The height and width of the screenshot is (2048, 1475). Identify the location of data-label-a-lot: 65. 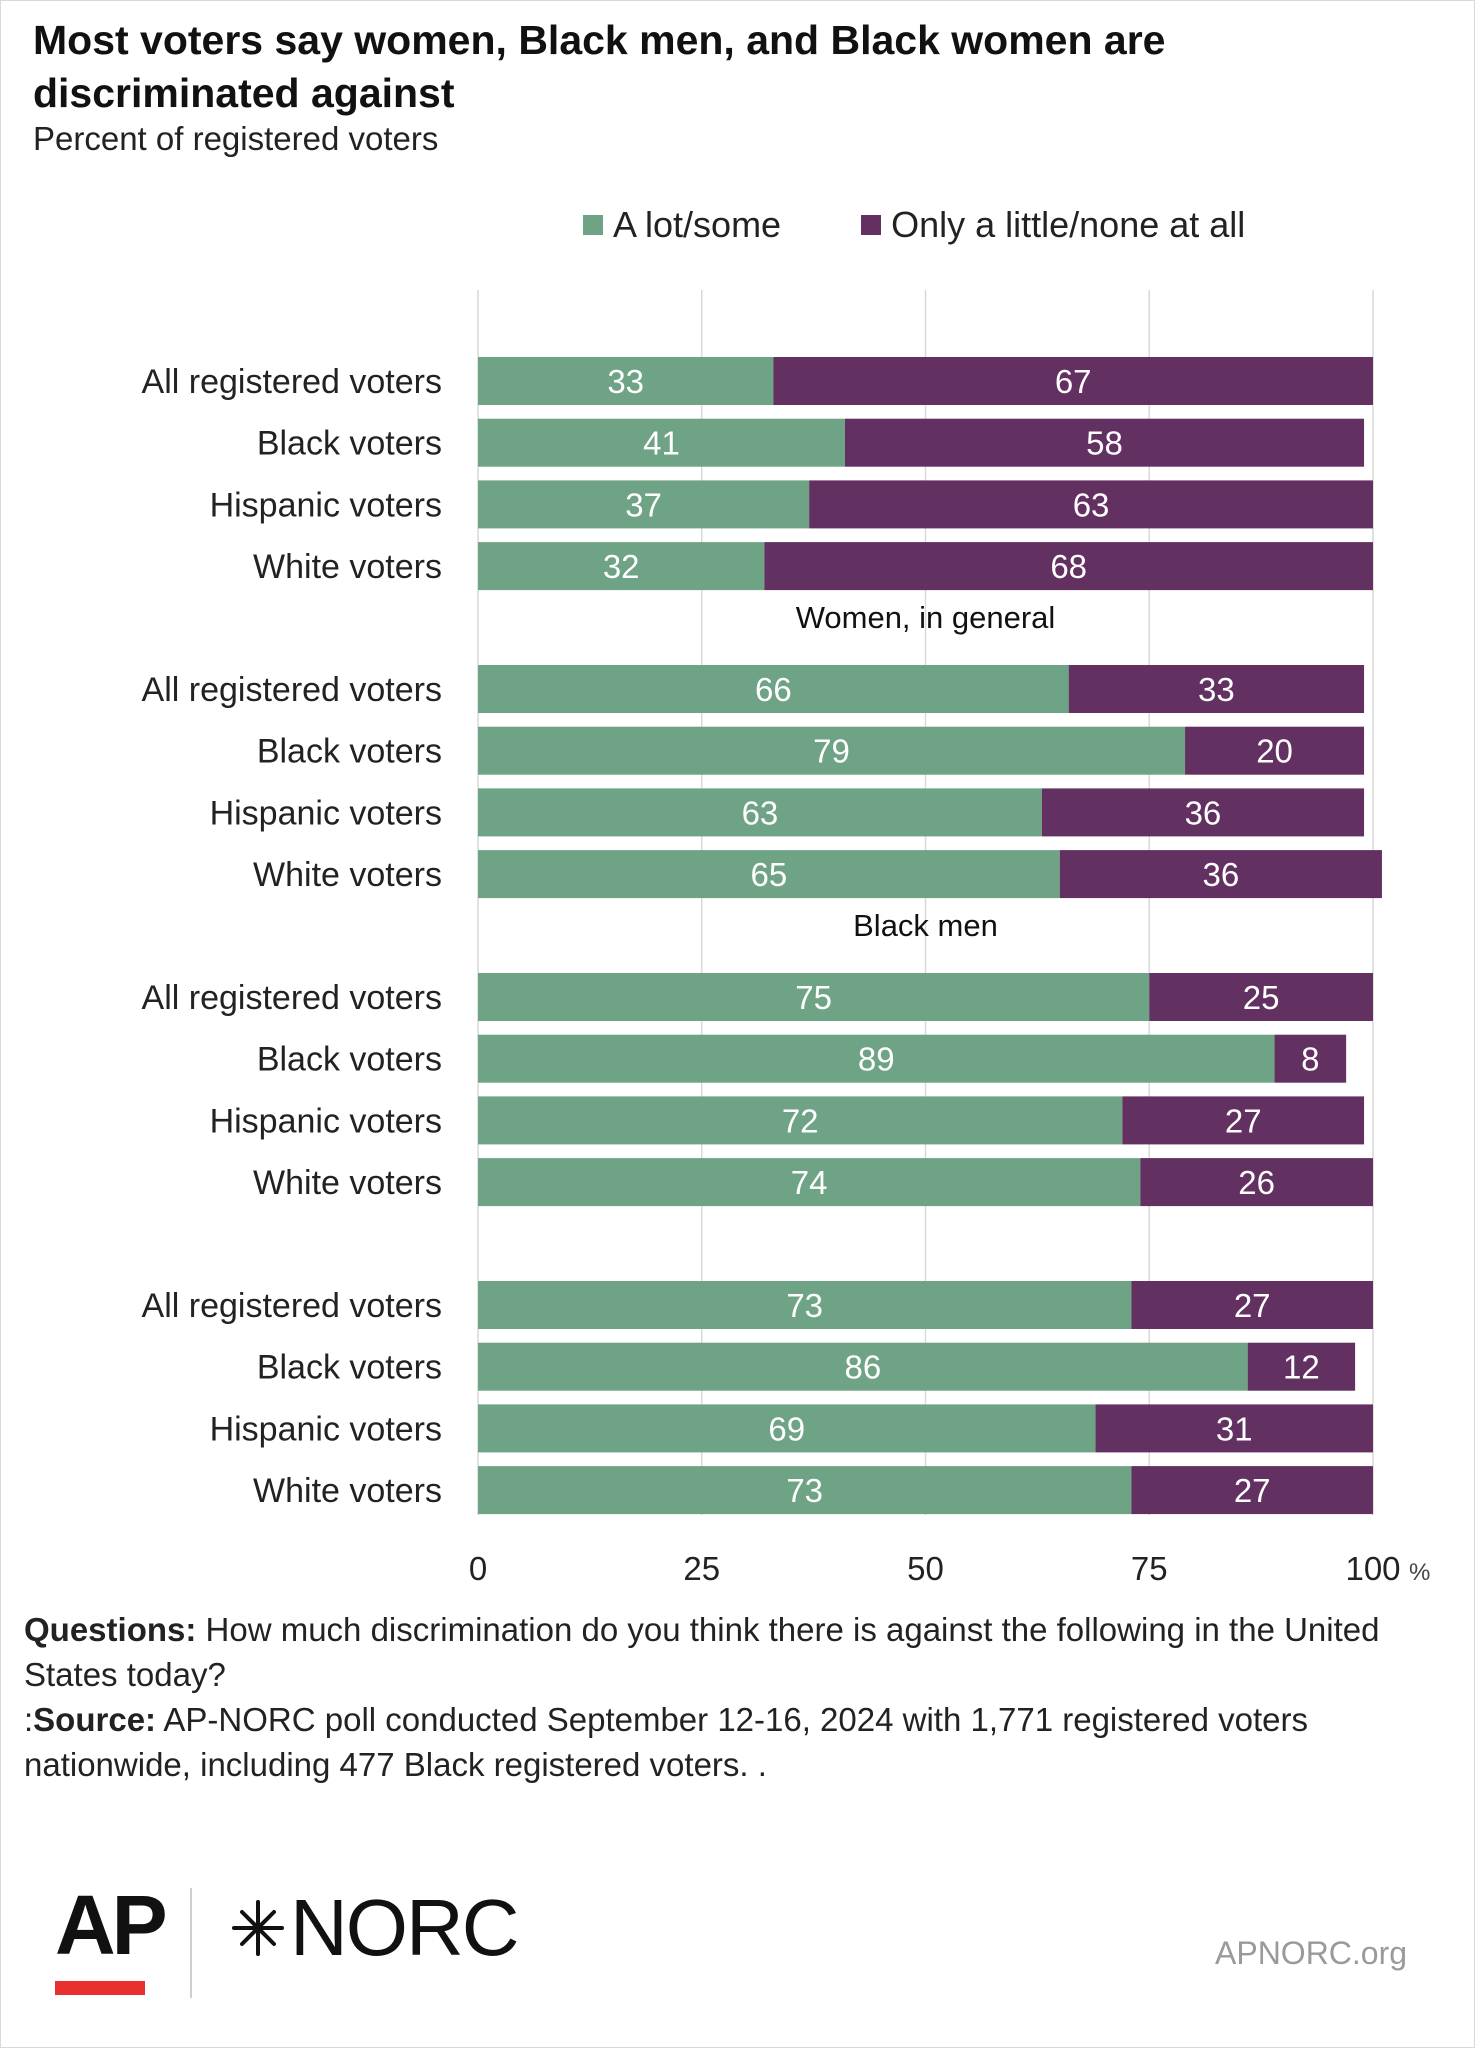
(769, 874).